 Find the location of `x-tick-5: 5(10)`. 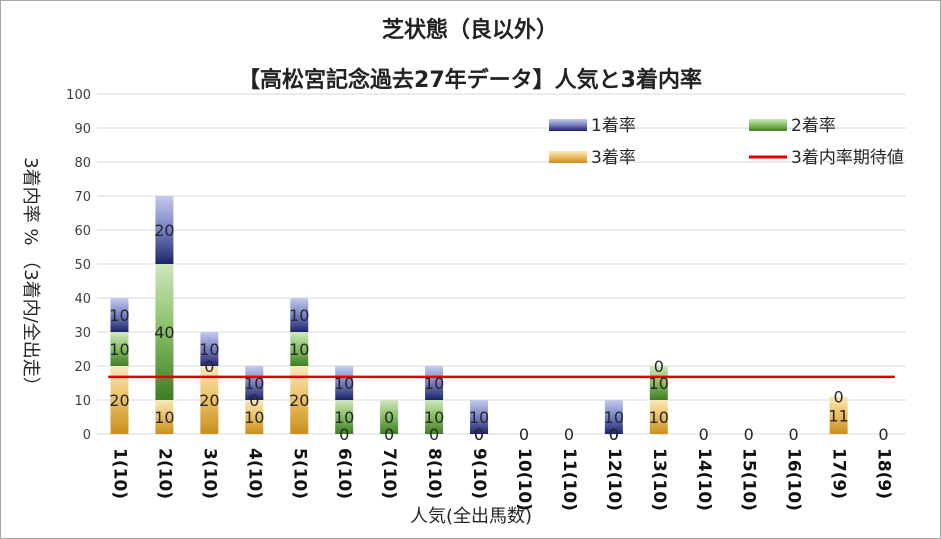

x-tick-5: 5(10) is located at coordinates (299, 473).